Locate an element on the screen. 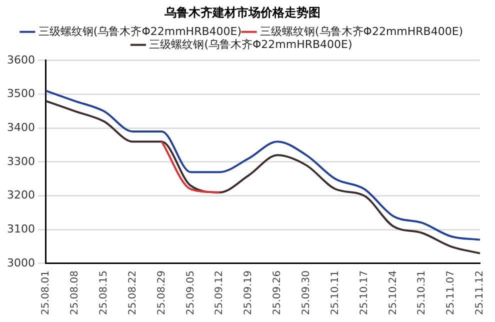 The image size is (495, 322). x-tick-label: 25.08.29 is located at coordinates (162, 292).